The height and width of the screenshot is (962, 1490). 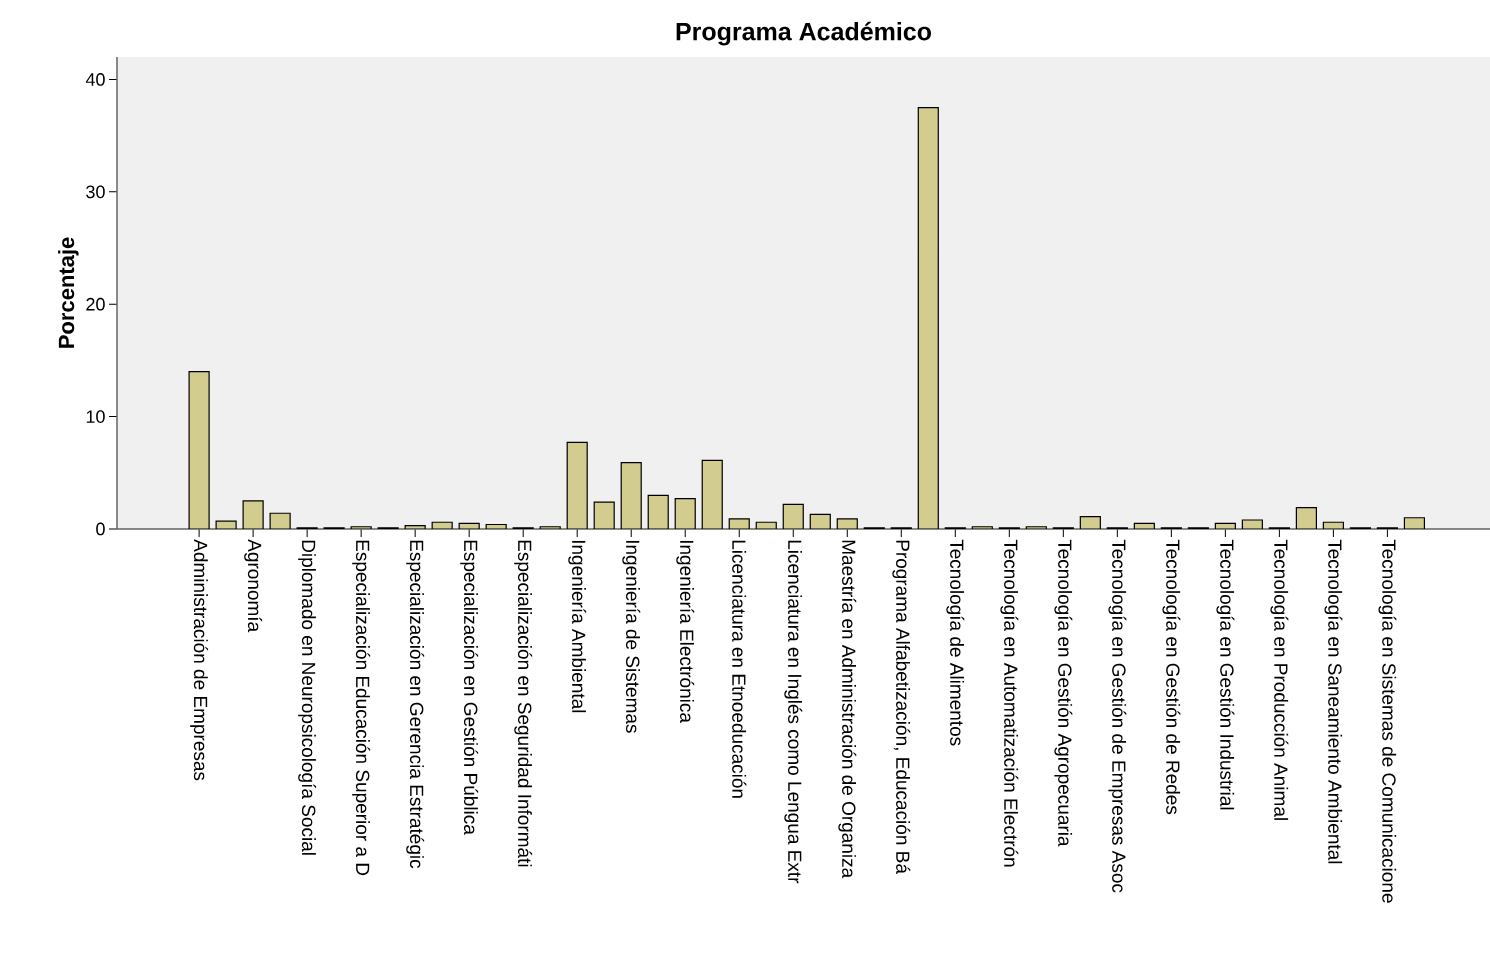 I want to click on y-axis-title: Porcentaje, so click(x=68, y=292).